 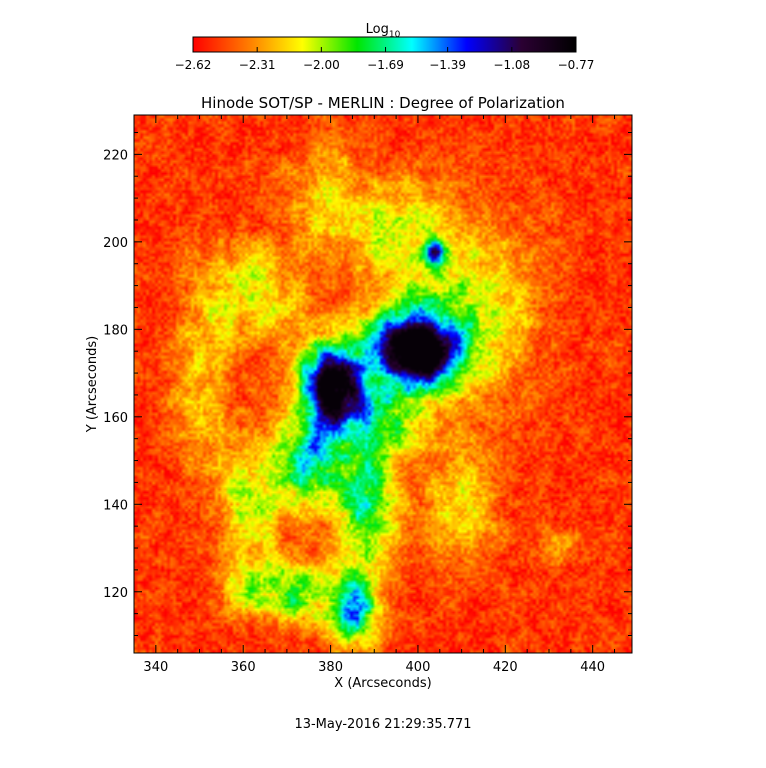 I want to click on x-tick-label: 380, so click(x=330, y=667).